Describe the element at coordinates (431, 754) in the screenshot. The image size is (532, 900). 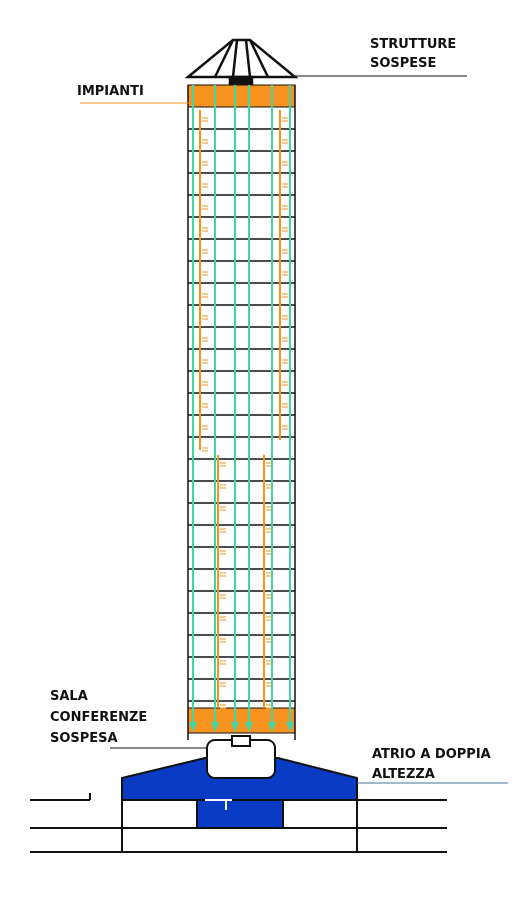
I see `label: ATRIO A DOPPIA` at that location.